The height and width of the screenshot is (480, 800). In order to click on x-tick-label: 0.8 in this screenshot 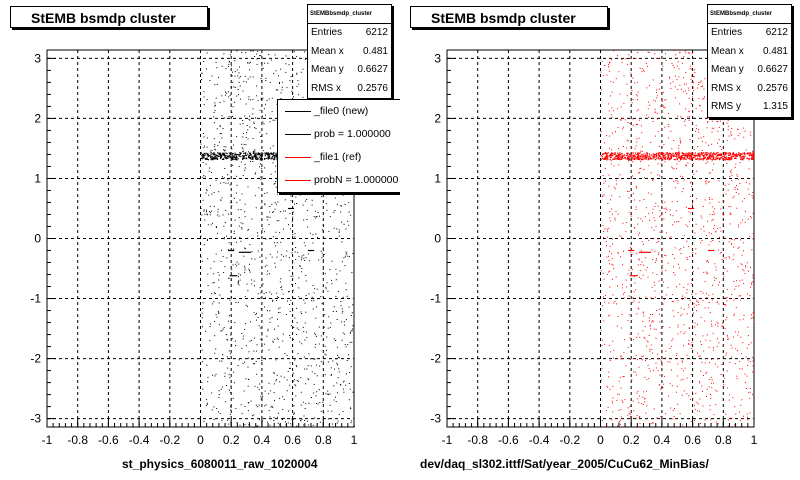, I will do `click(723, 440)`.